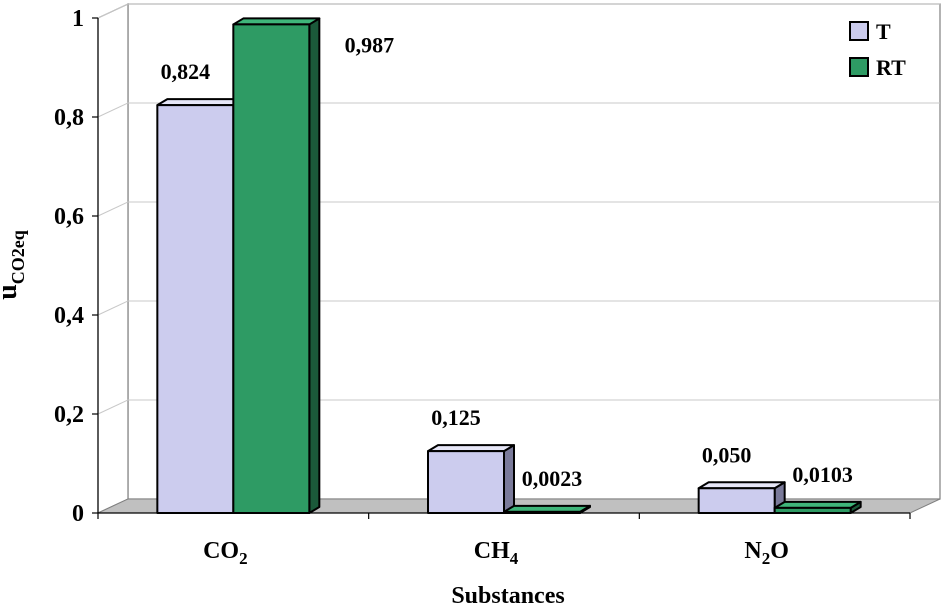 This screenshot has width=945, height=607. Describe the element at coordinates (69, 316) in the screenshot. I see `y-tick-label: 0,4` at that location.